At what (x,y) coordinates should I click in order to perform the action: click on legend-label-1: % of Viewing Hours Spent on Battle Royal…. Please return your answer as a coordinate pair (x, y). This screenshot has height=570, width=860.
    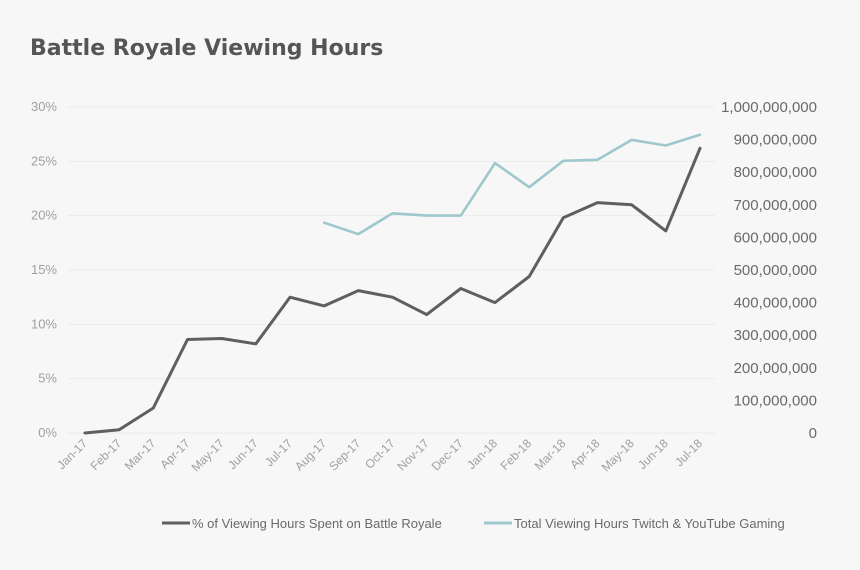
    Looking at the image, I should click on (317, 523).